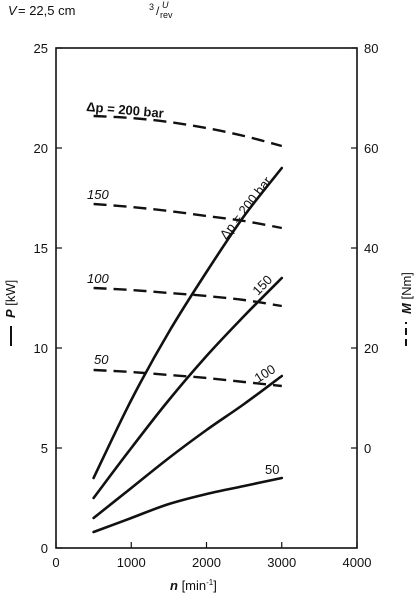  I want to click on y-left-tick-label-5: 25, so click(41, 48).